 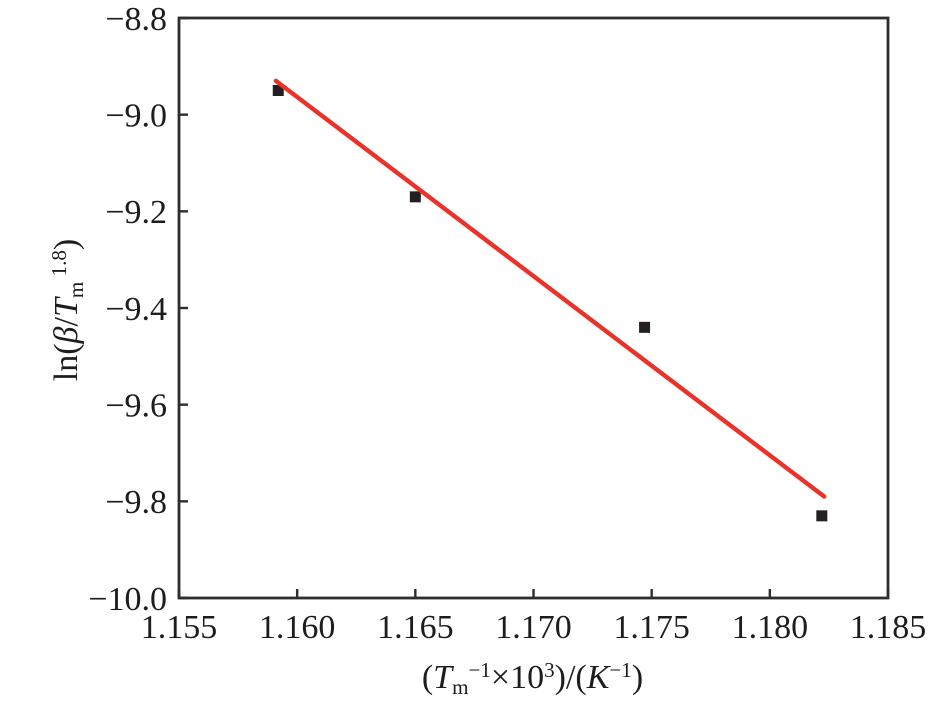 What do you see at coordinates (66, 335) in the screenshot?
I see `axis-title-segment: β` at bounding box center [66, 335].